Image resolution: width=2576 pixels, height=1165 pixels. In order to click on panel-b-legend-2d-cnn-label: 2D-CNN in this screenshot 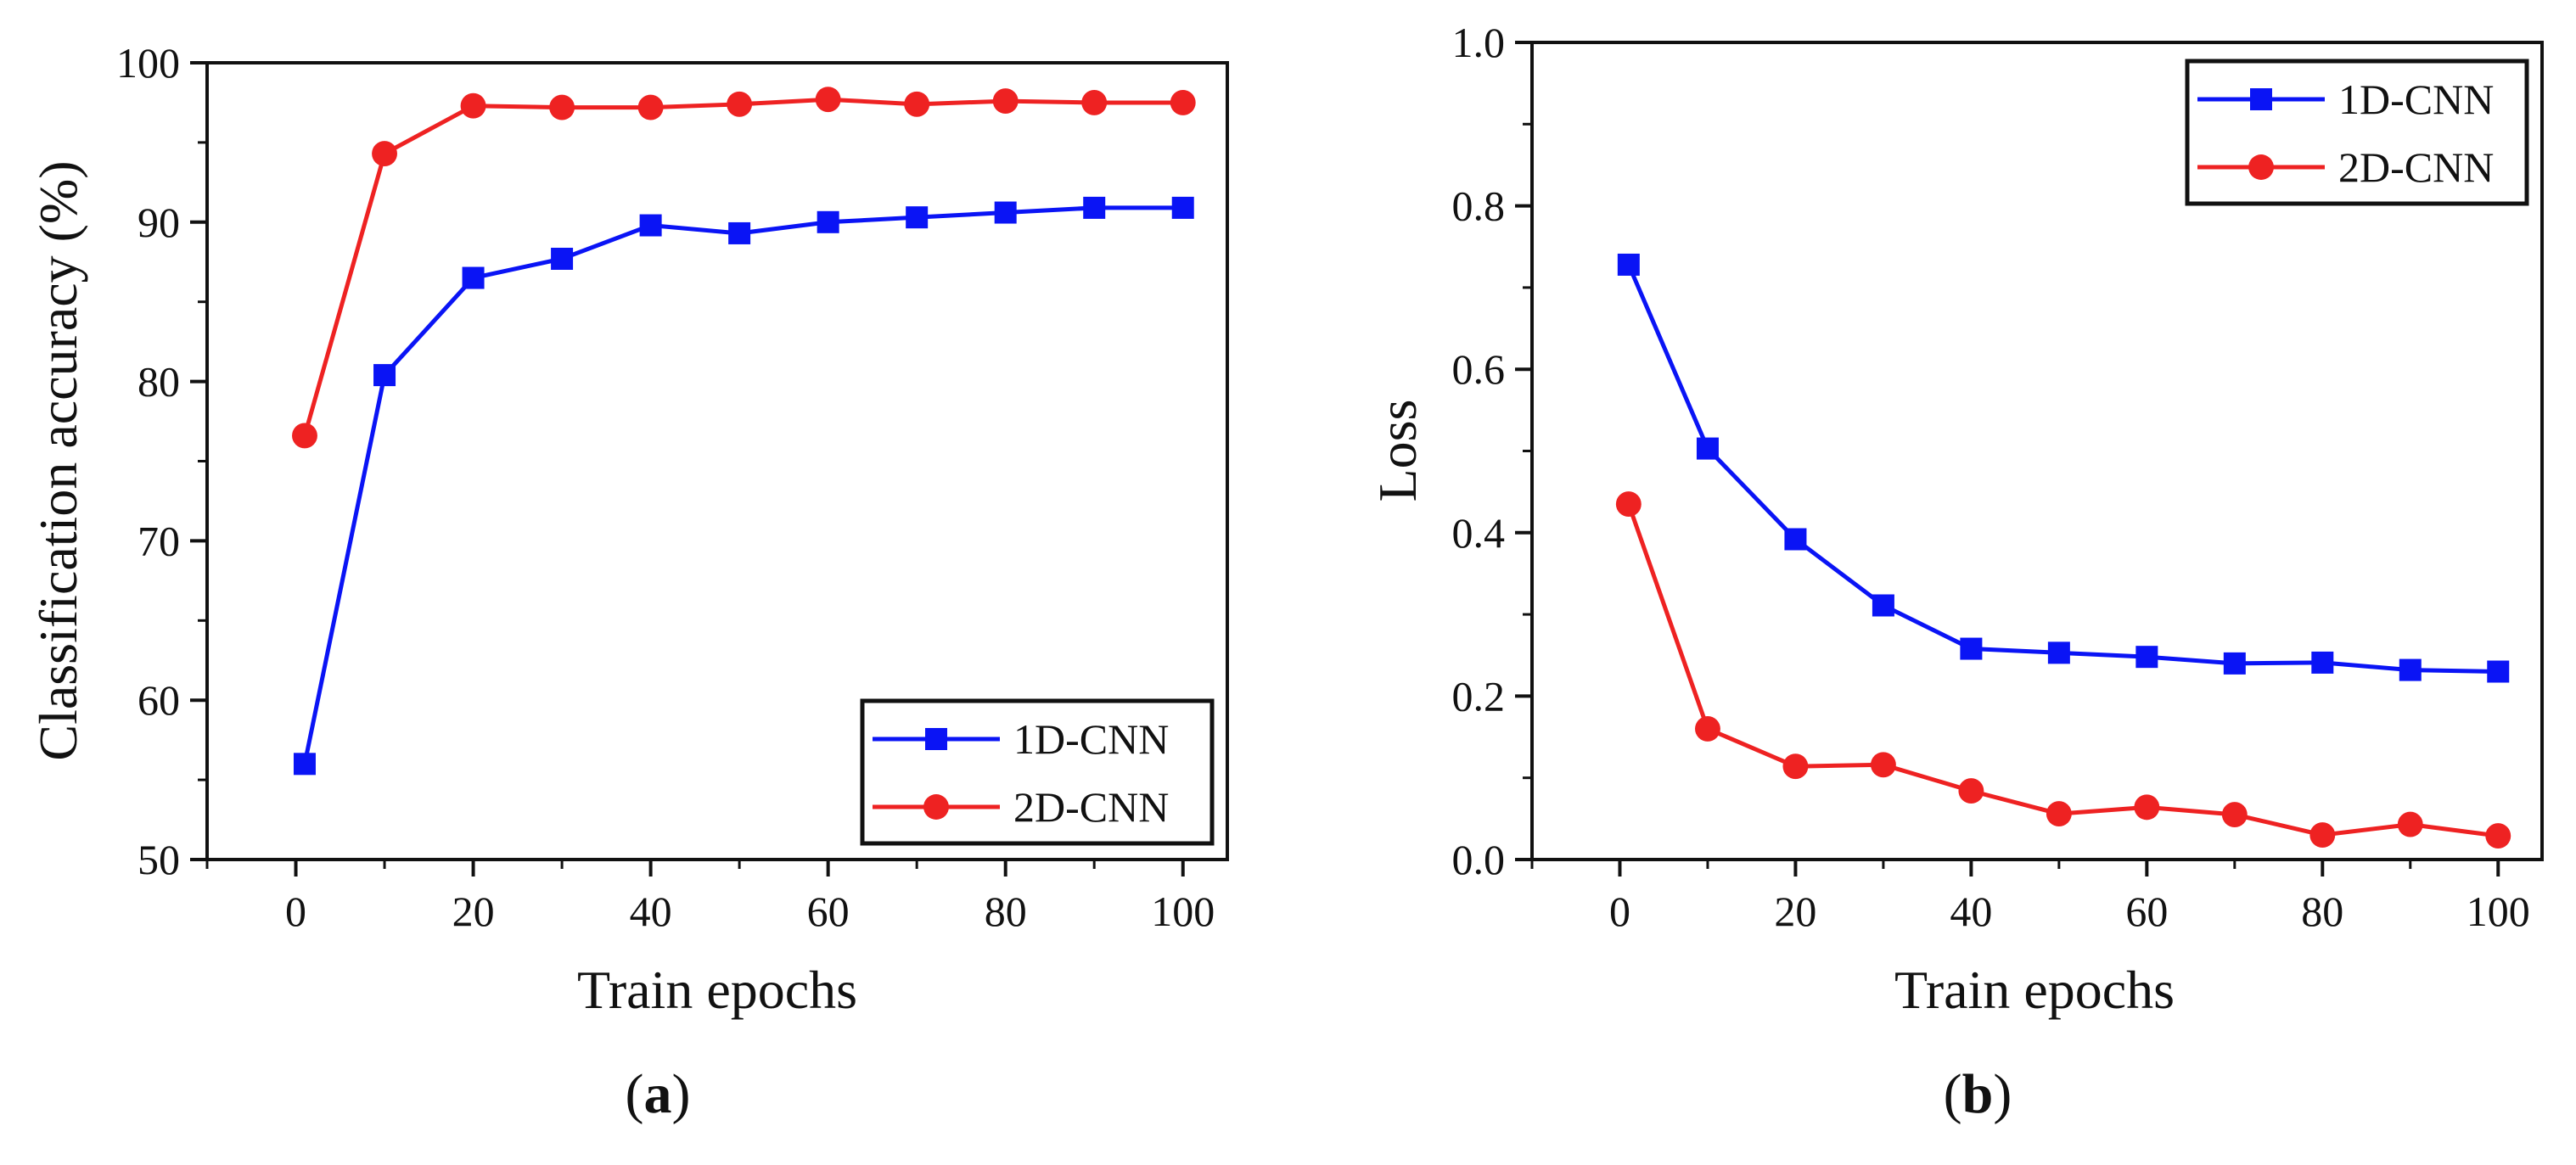, I will do `click(2416, 167)`.